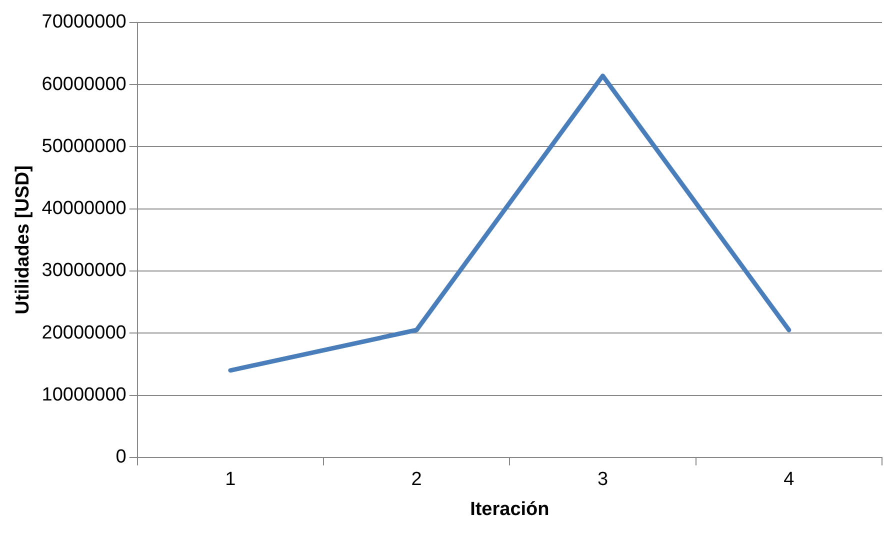  I want to click on y-tick-label: 70000000, so click(84, 22).